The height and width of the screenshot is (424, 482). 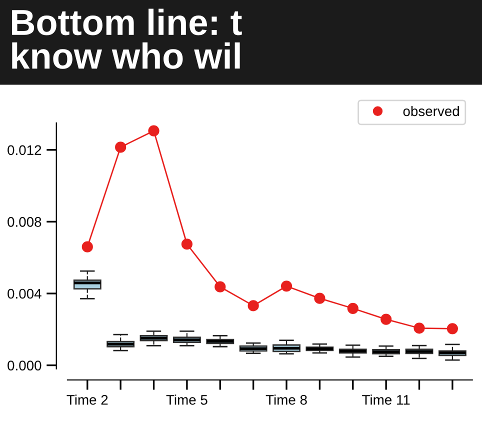 I want to click on y-tick-label: 0.004, so click(x=25, y=293).